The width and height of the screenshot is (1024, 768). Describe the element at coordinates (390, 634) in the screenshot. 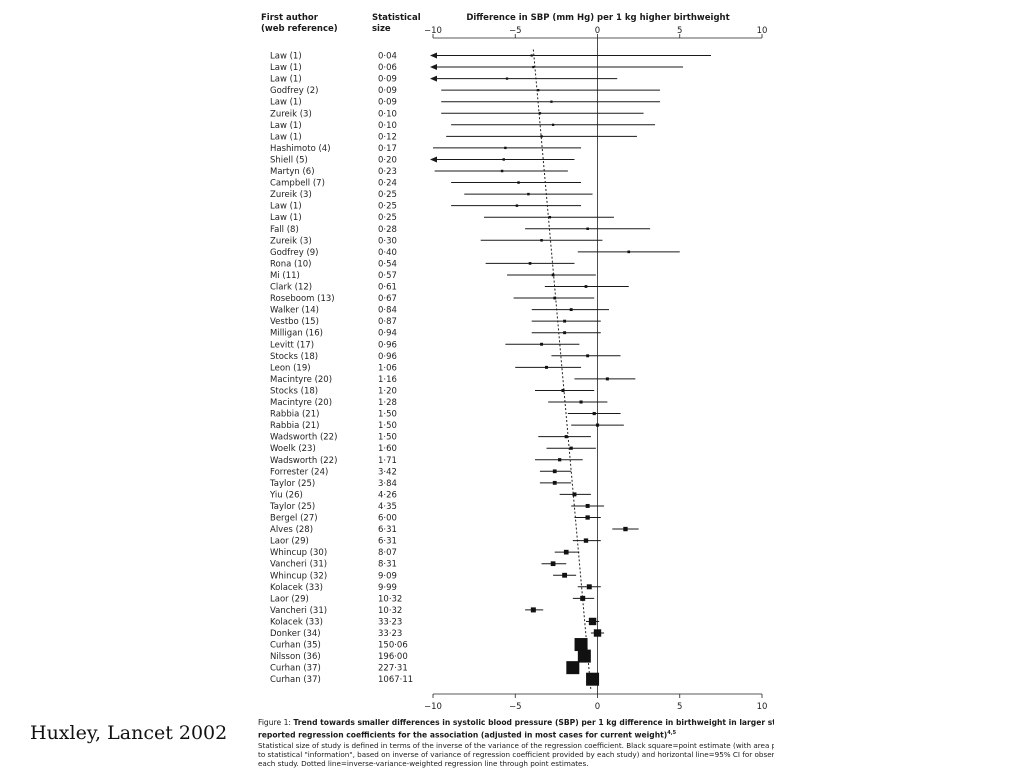

I see `study-size: 33·23` at that location.